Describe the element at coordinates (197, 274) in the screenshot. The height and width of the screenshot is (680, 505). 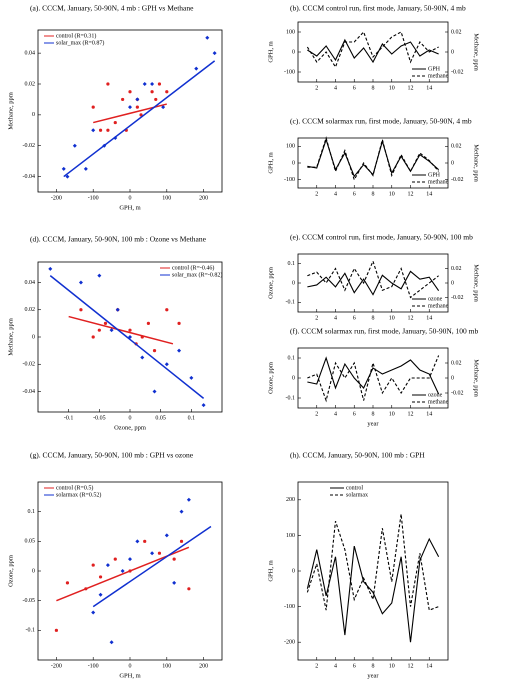
I see `legend-label: solar_max (R=-0.82)` at that location.